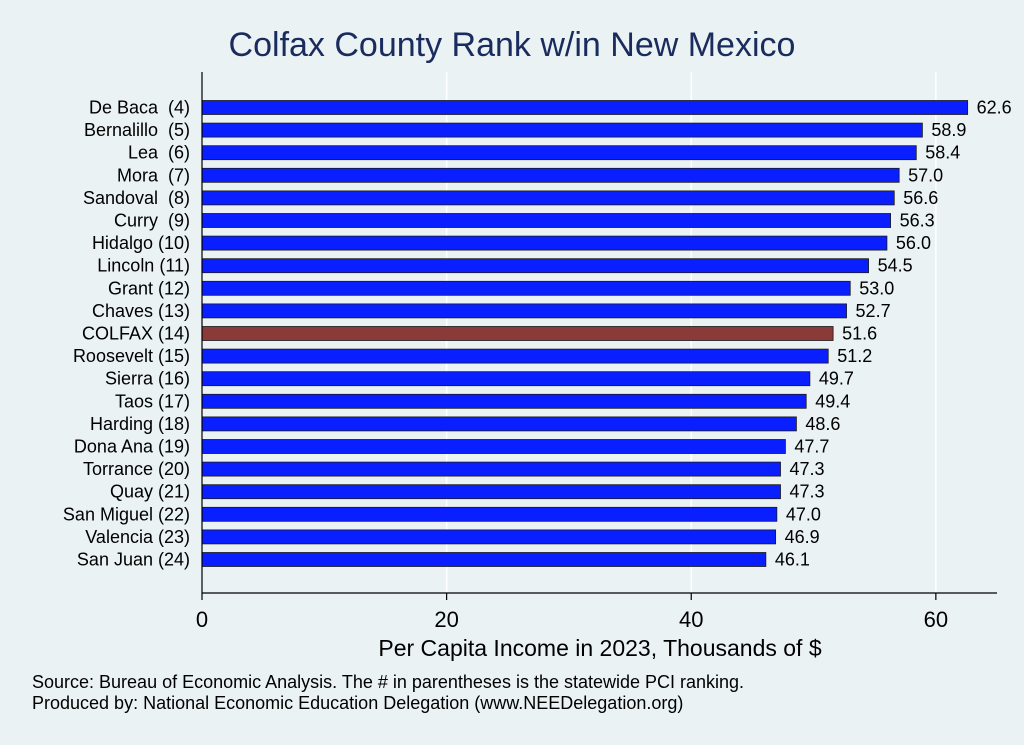 This screenshot has width=1024, height=745. What do you see at coordinates (141, 311) in the screenshot?
I see `category-label-9: Chaves (13)` at bounding box center [141, 311].